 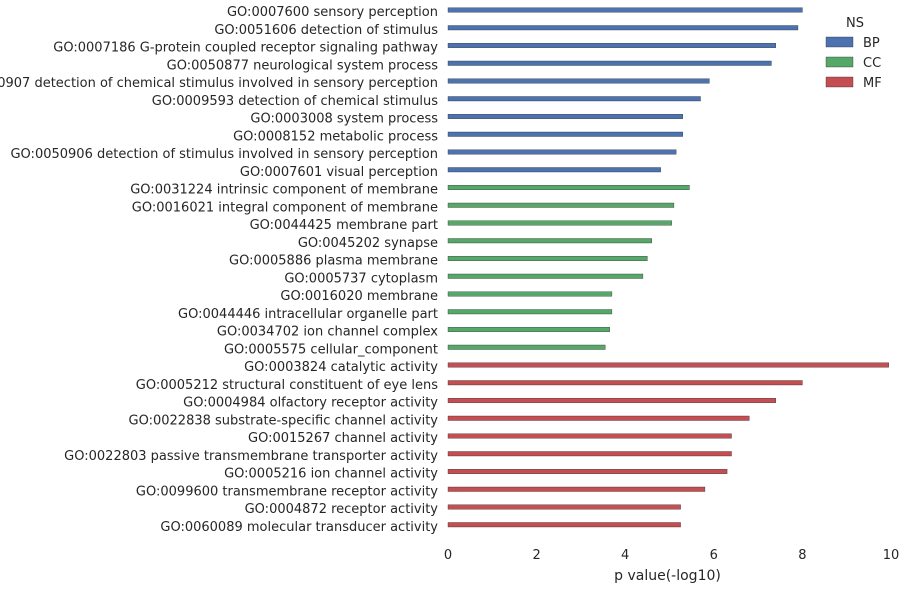 I want to click on category-label: GO:0051606 detection of stimulus, so click(x=326, y=30).